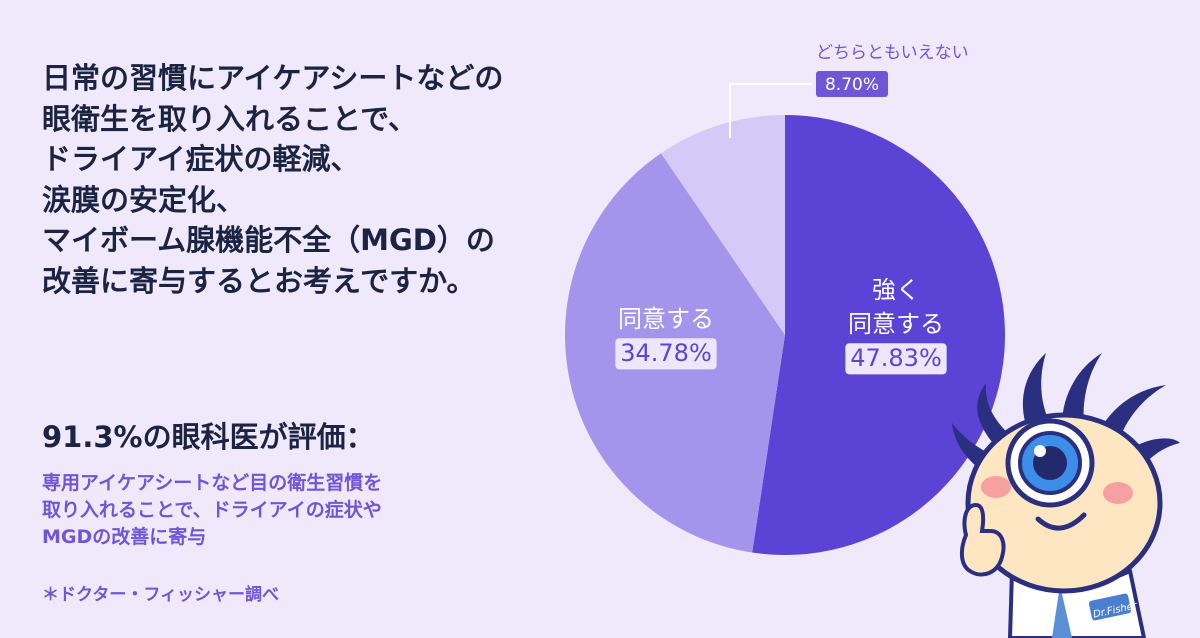  Describe the element at coordinates (268, 240) in the screenshot. I see `question-line: マイボーム腺機能不全（MGD）の` at that location.